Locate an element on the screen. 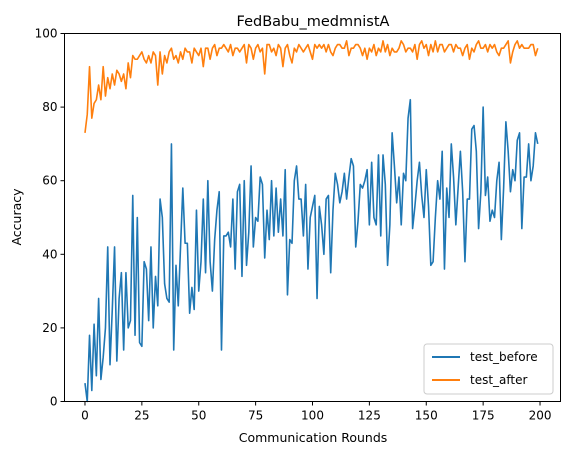 The width and height of the screenshot is (571, 455). x-tick-label: 0 is located at coordinates (85, 416).